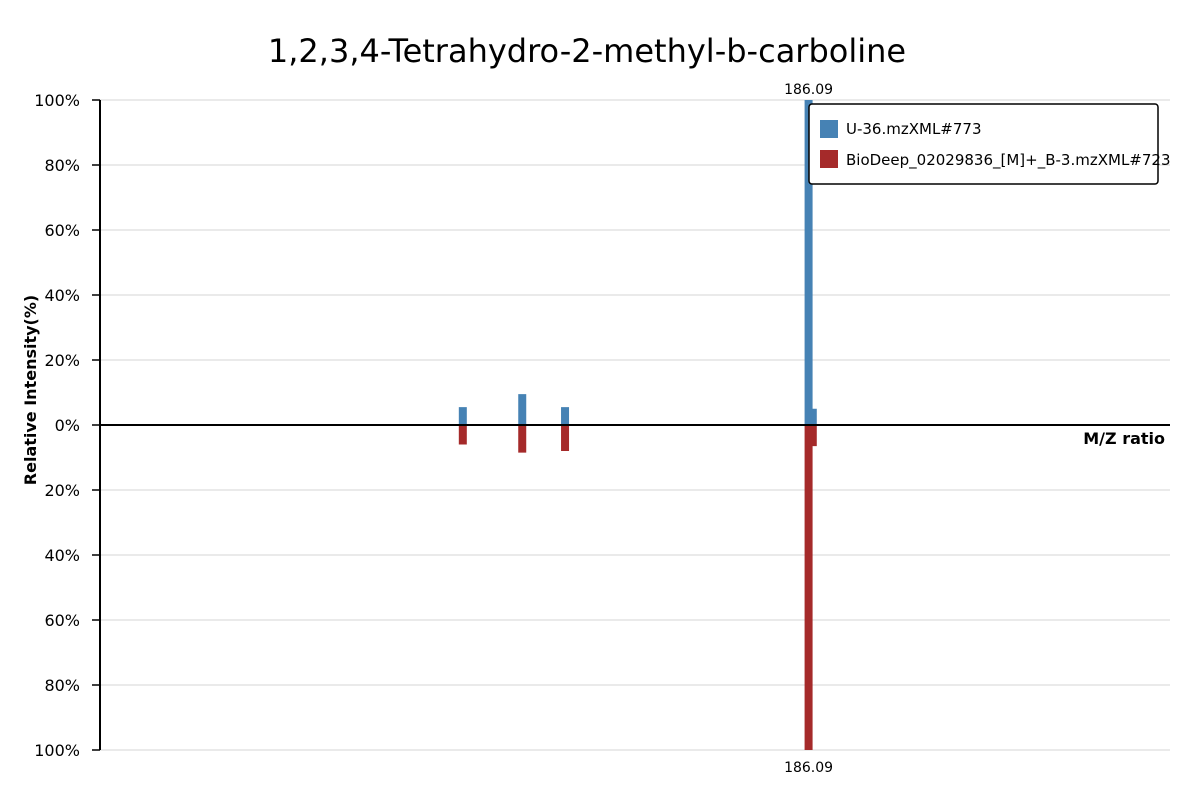  Describe the element at coordinates (914, 129) in the screenshot. I see `legend-label-query: U-36.mzXML#773` at that location.